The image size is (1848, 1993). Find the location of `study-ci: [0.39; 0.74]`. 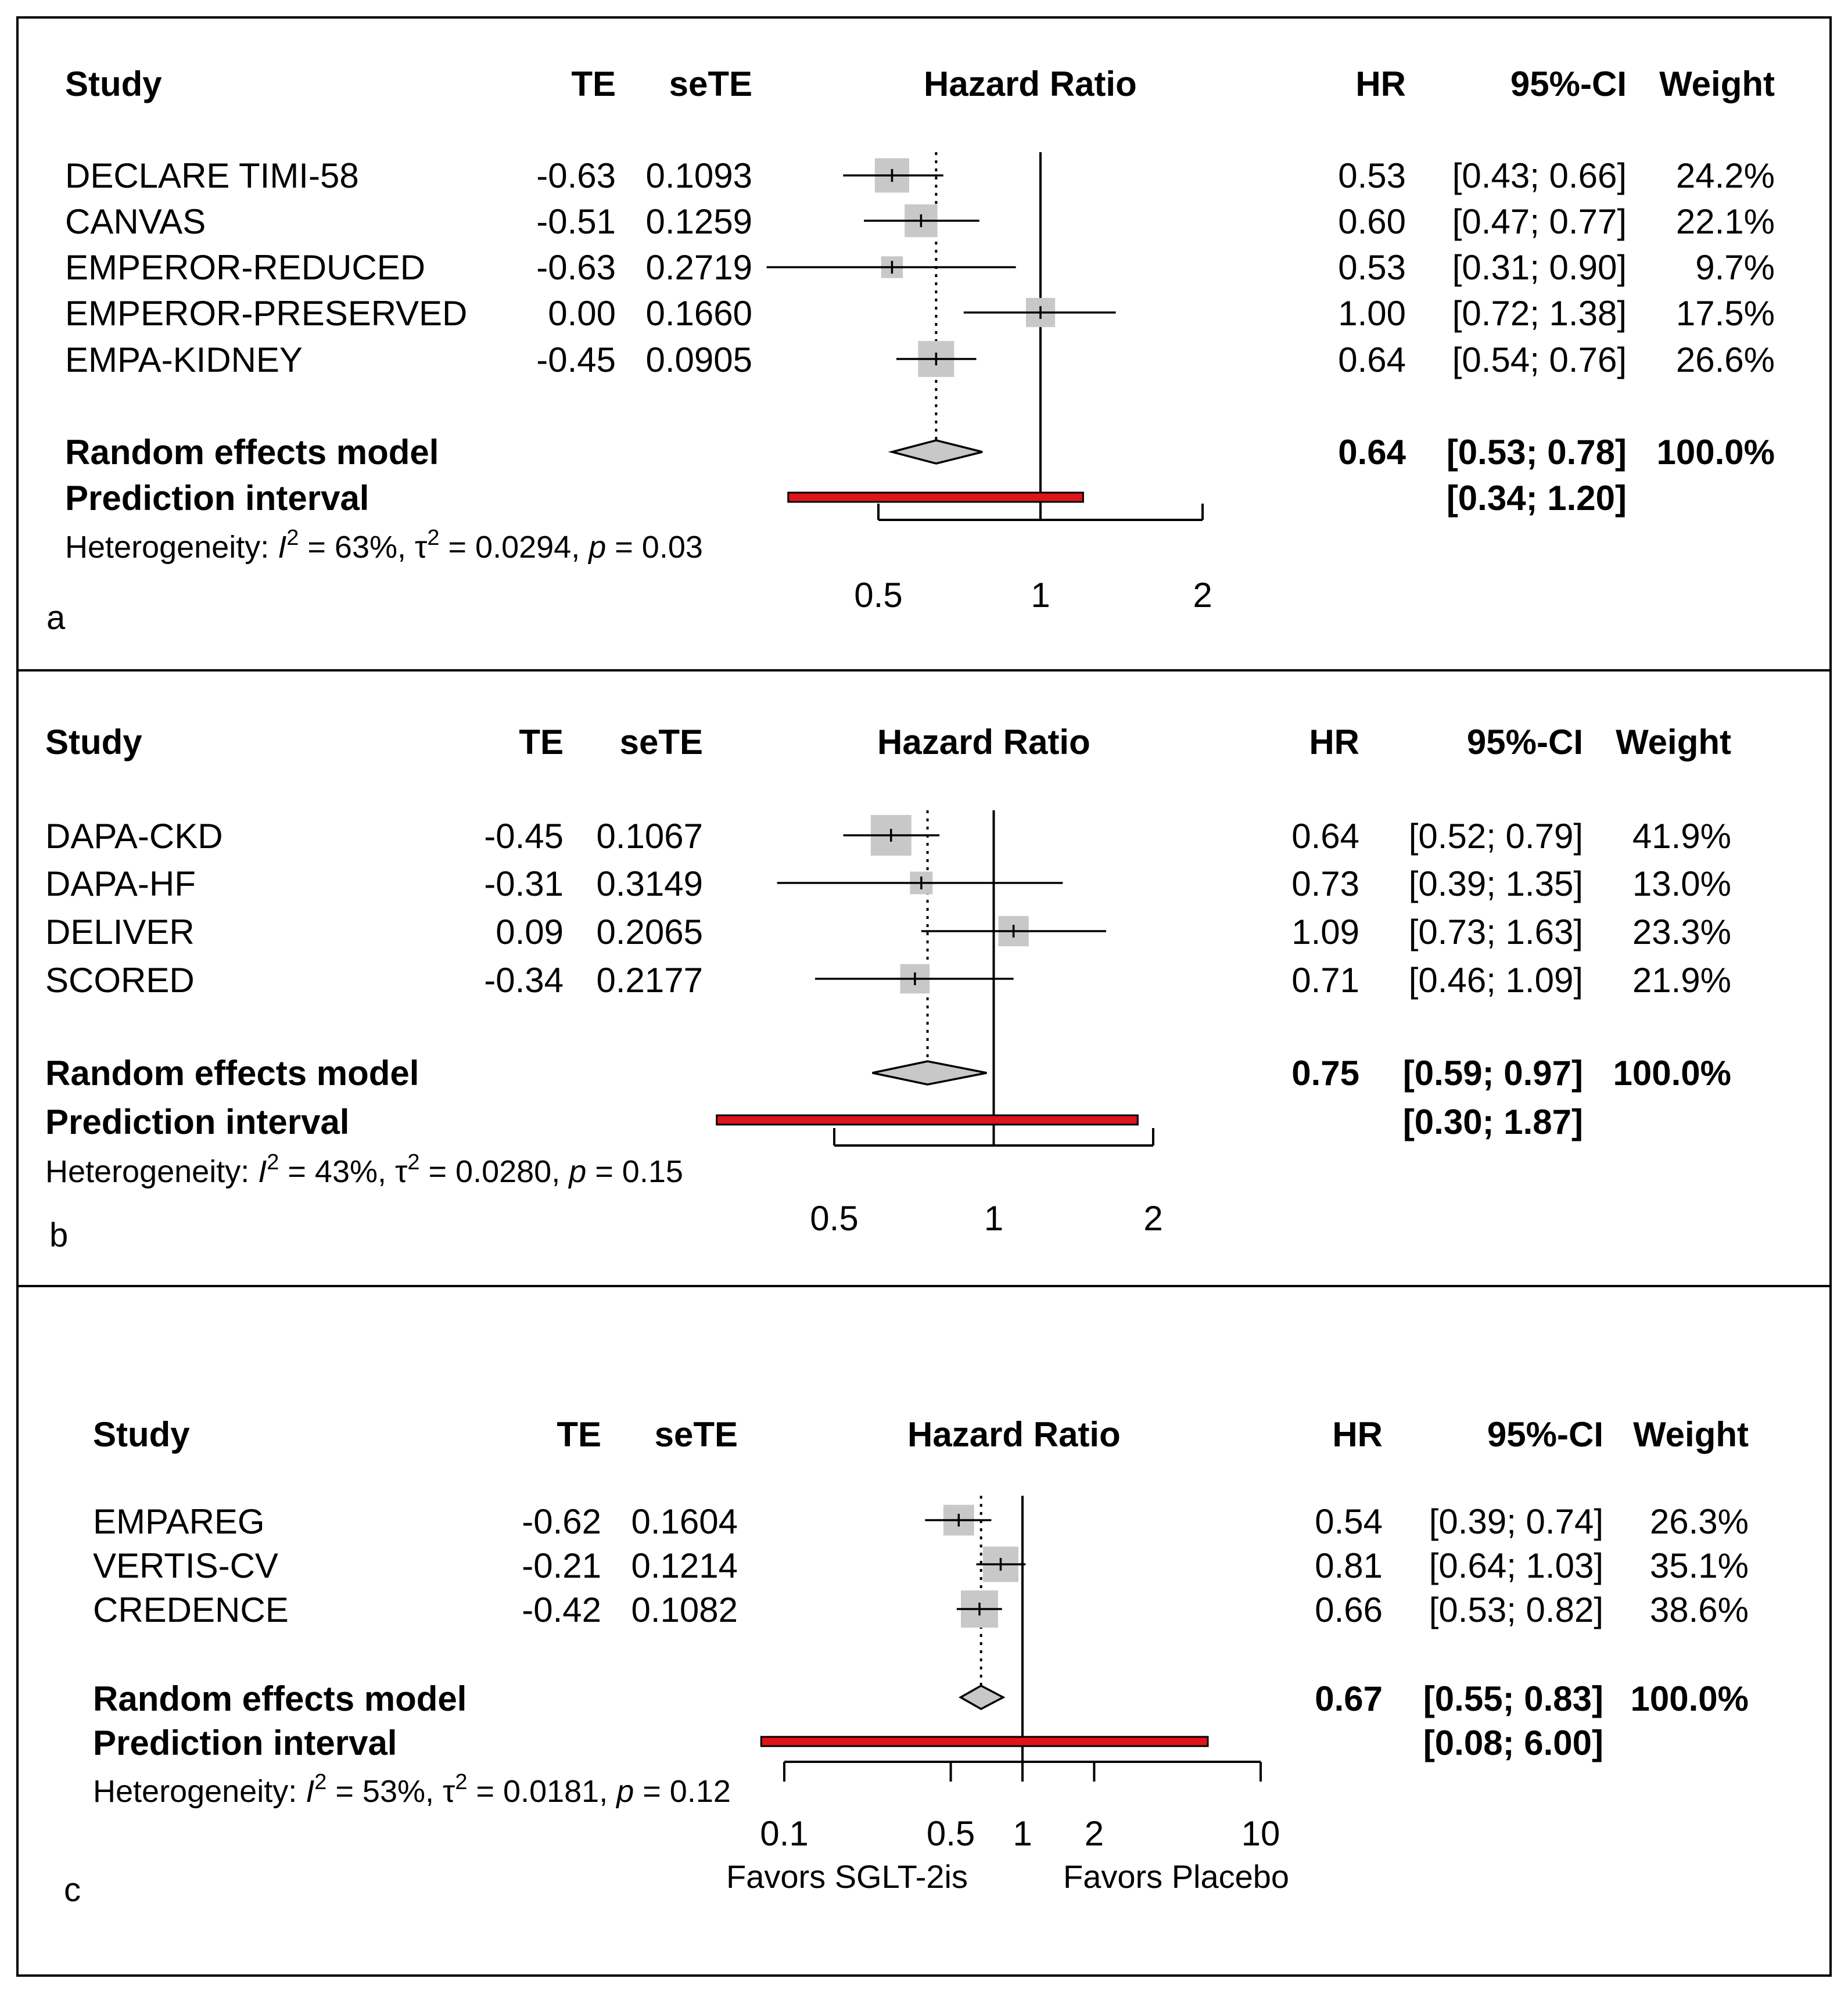

study-ci: [0.39; 0.74] is located at coordinates (1516, 1521).